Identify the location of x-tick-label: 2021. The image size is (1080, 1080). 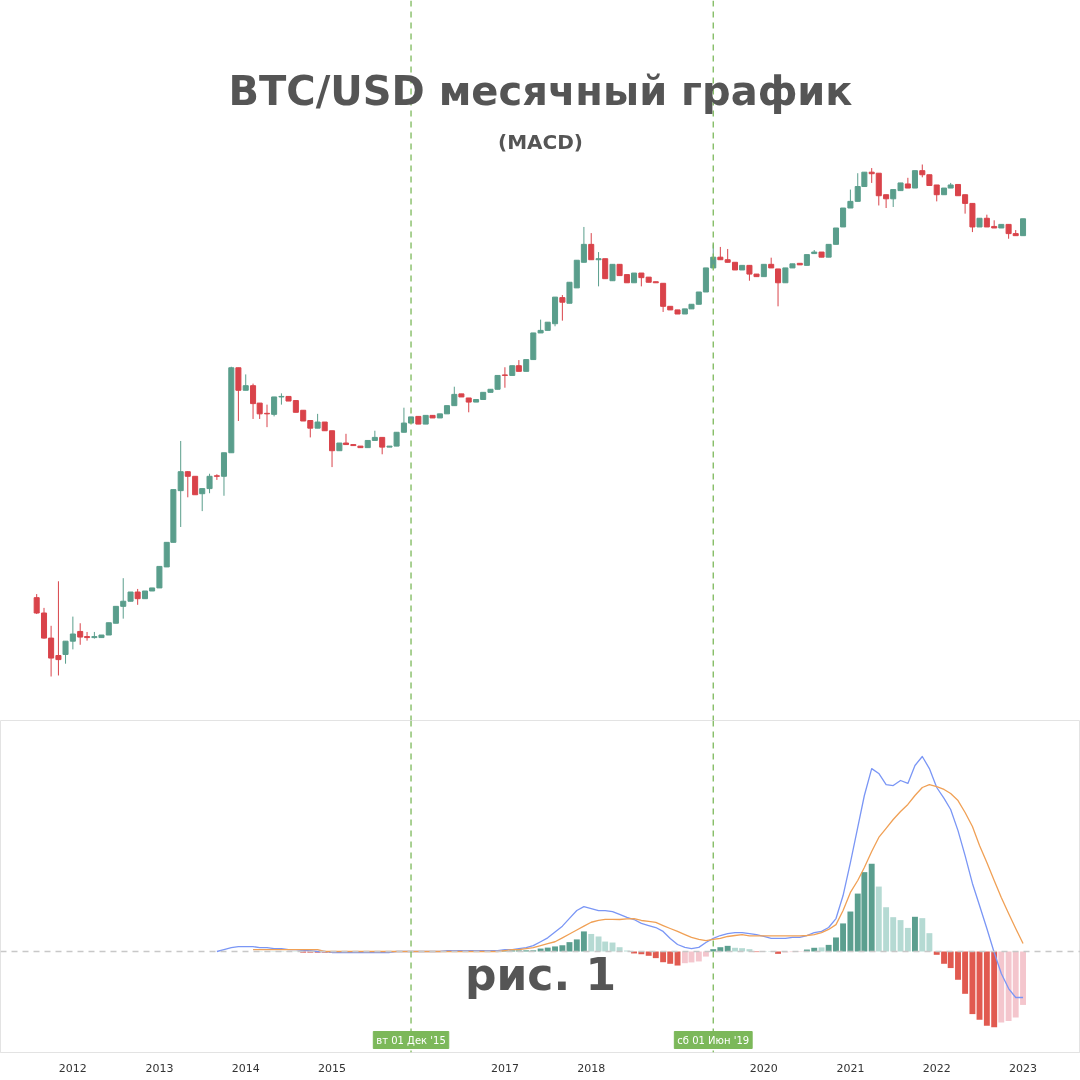
(850, 1068).